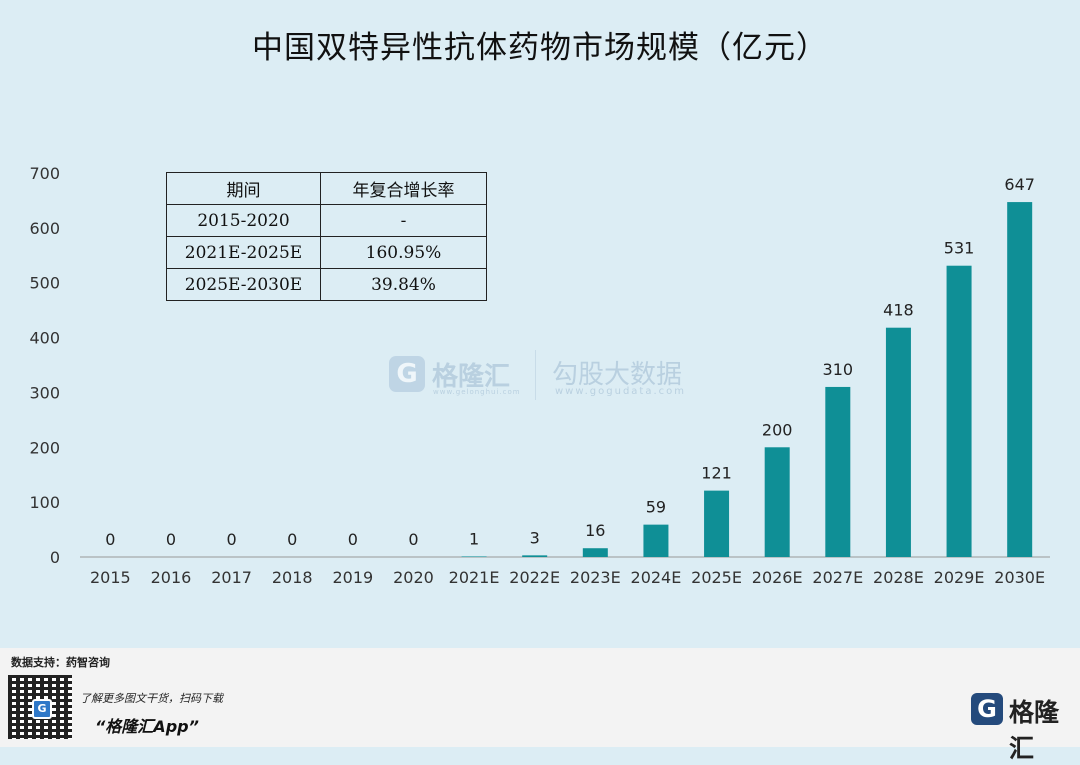  Describe the element at coordinates (403, 188) in the screenshot. I see `header-cagr: 年复合增长率` at that location.